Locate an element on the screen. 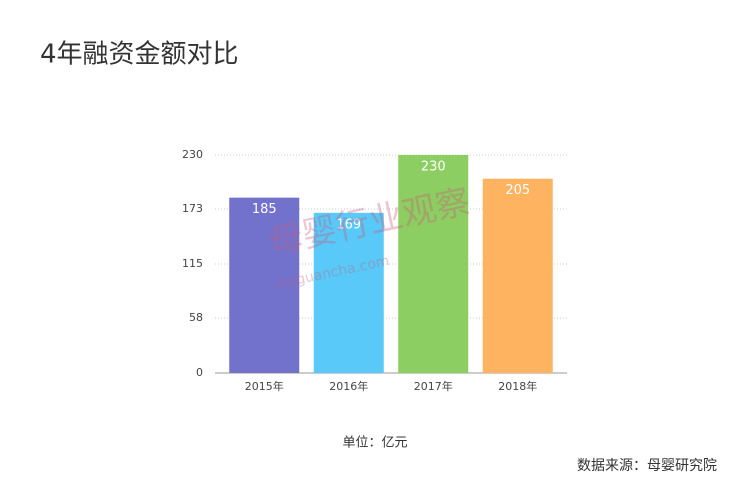  x-tick-label: 2015年 is located at coordinates (264, 386).